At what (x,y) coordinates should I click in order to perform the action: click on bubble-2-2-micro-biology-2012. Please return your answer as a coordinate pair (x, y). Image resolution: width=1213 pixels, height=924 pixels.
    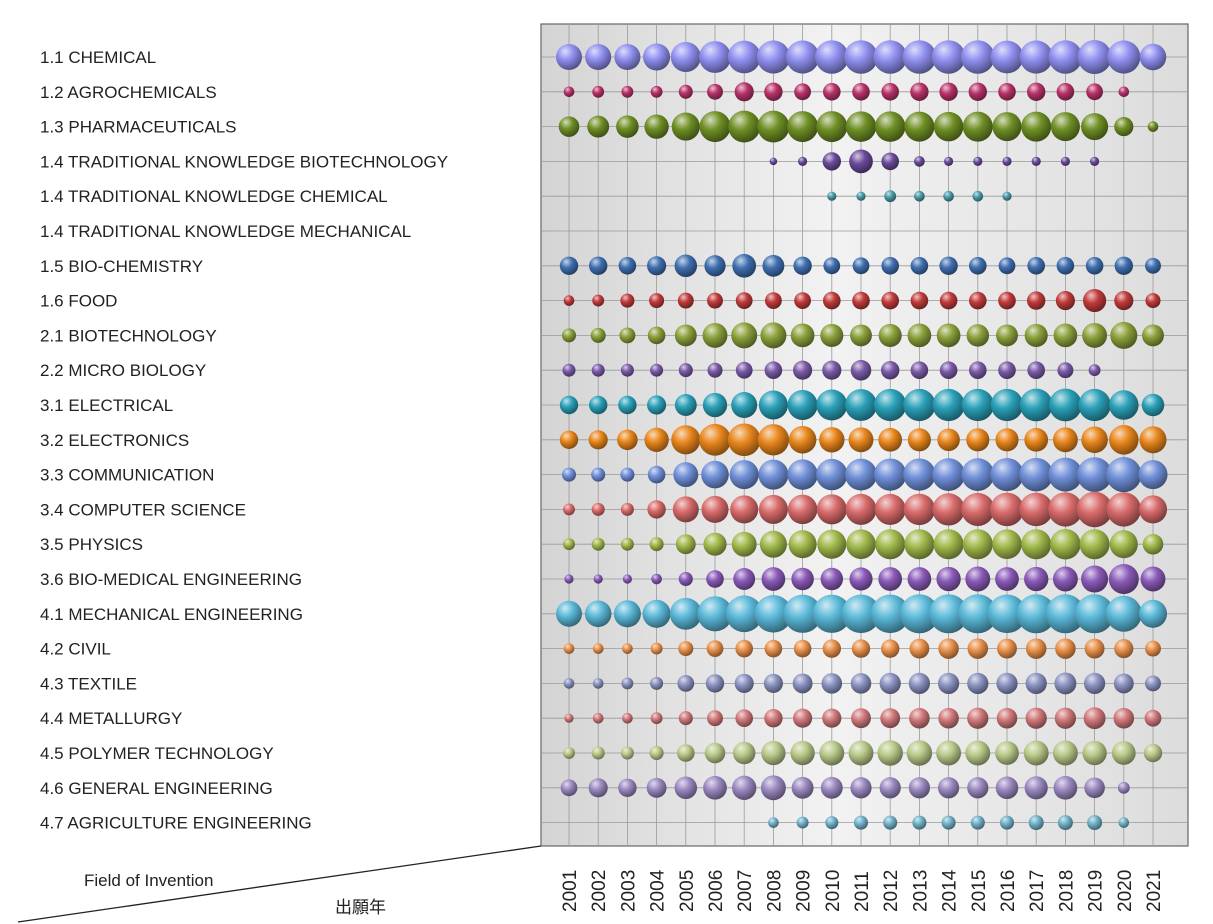
    Looking at the image, I should click on (890, 370).